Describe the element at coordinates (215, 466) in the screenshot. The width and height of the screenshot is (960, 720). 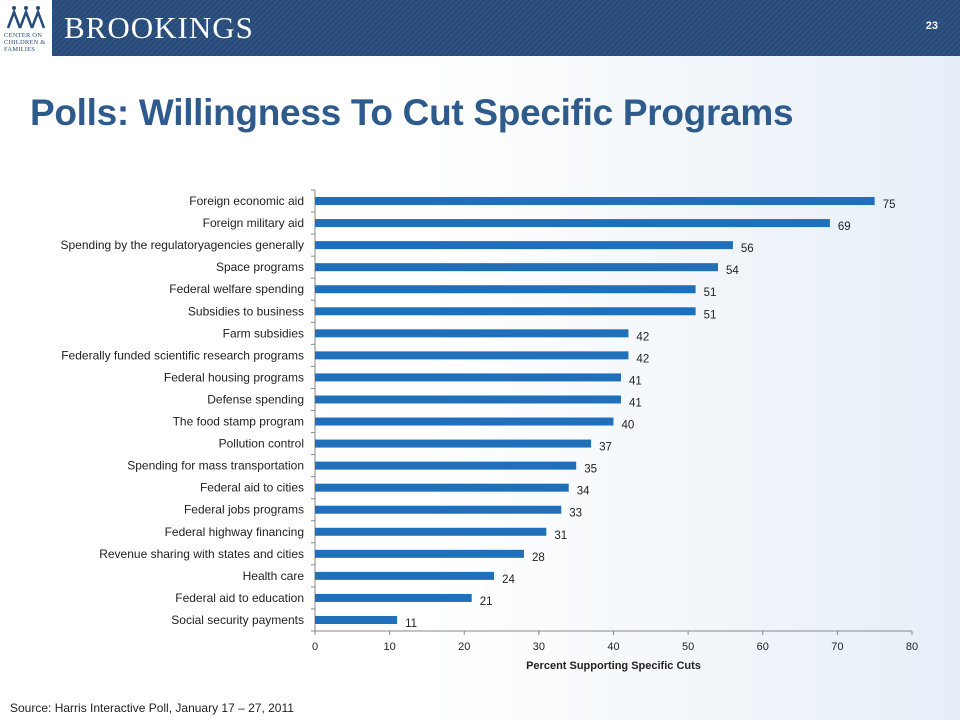
I see `category-label: Spending for mass transportation` at that location.